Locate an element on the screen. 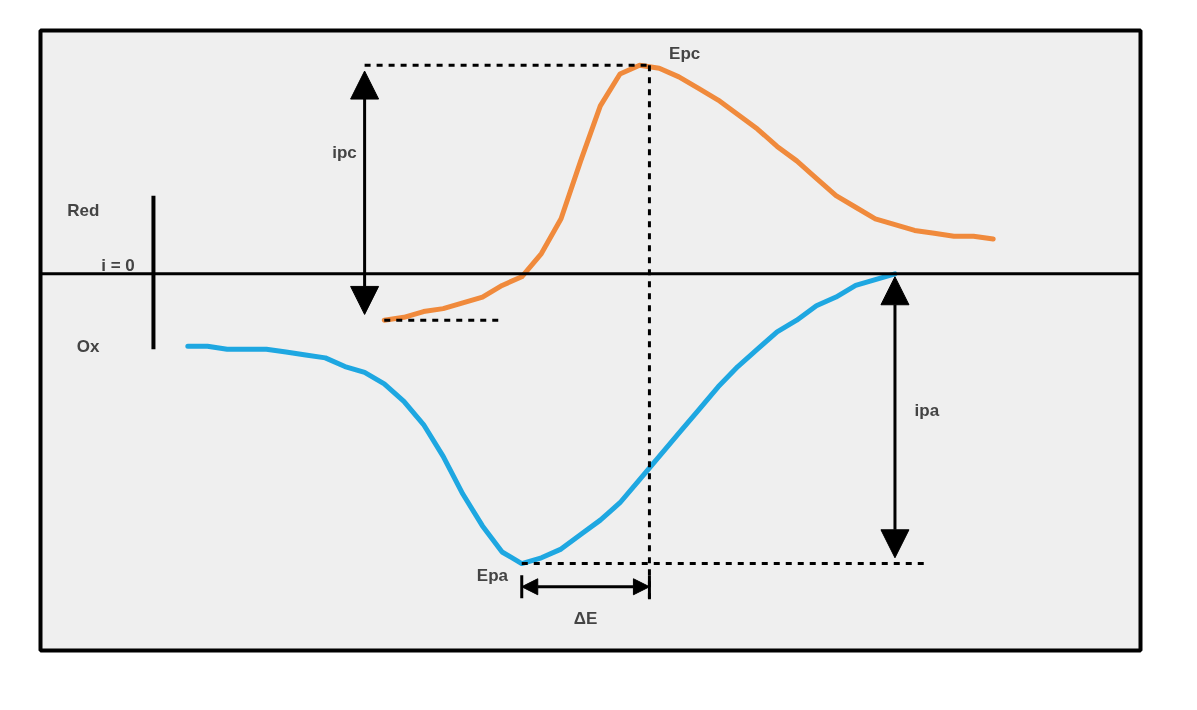 This screenshot has width=1197, height=710. text: ΔE is located at coordinates (585, 619).